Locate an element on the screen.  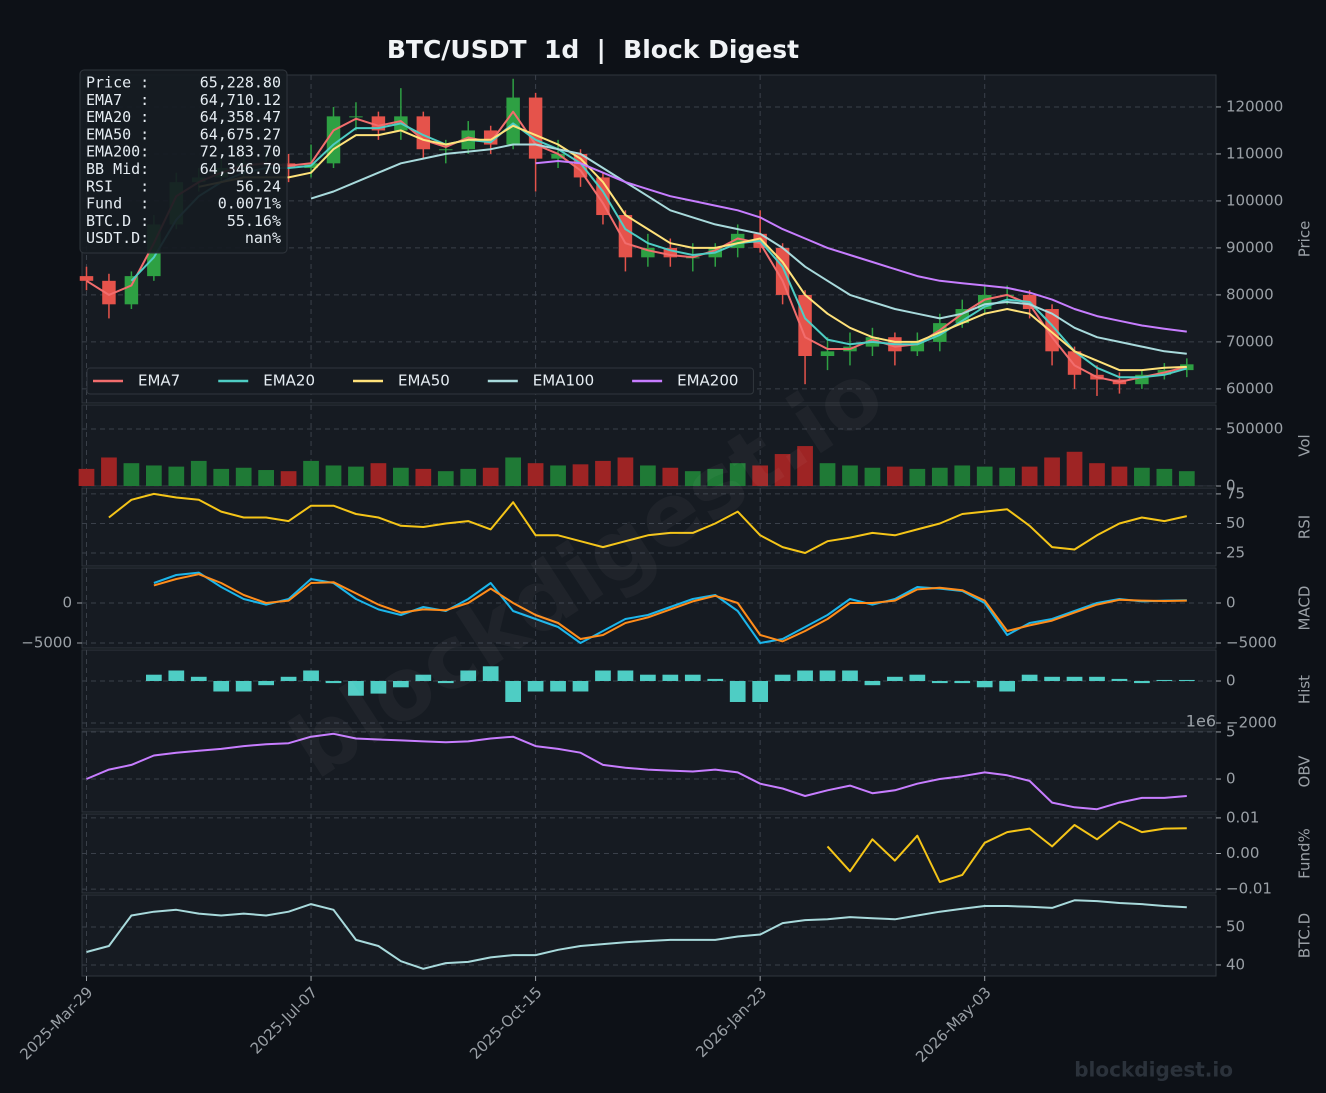
y-axis-label: Fund% is located at coordinates (1305, 853).